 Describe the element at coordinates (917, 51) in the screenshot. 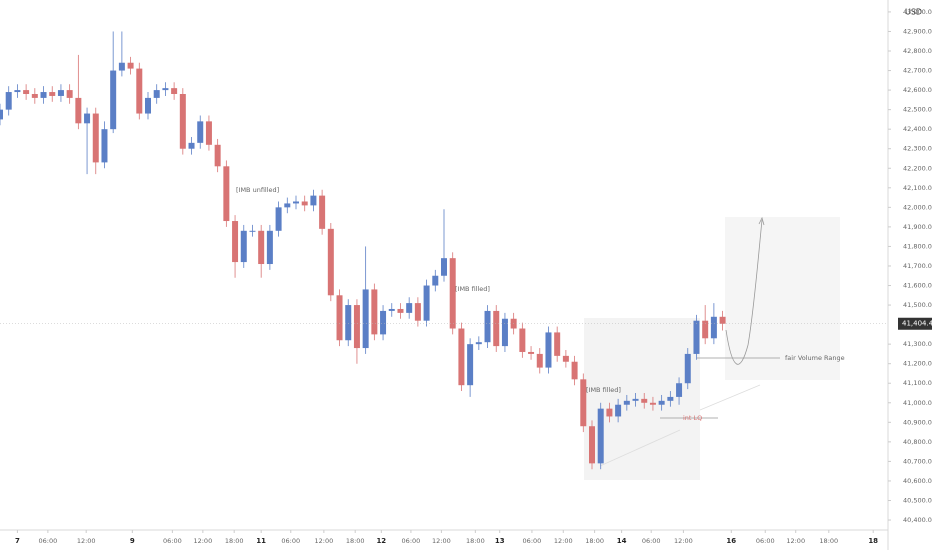

I see `y-tick-label: 42,800.0` at that location.